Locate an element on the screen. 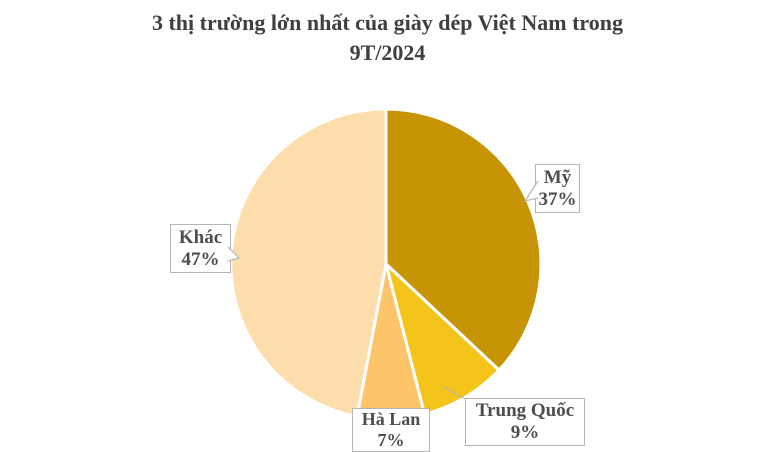 The width and height of the screenshot is (775, 452). trung-quoc-leader-line is located at coordinates (454, 392).